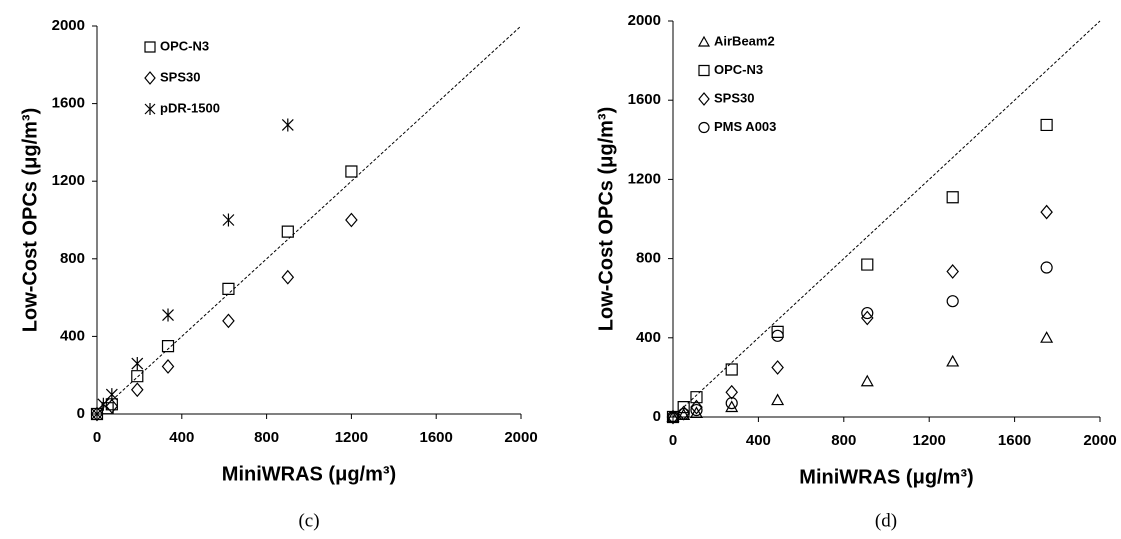  Describe the element at coordinates (744, 40) in the screenshot. I see `legend-label: AirBeam2` at that location.